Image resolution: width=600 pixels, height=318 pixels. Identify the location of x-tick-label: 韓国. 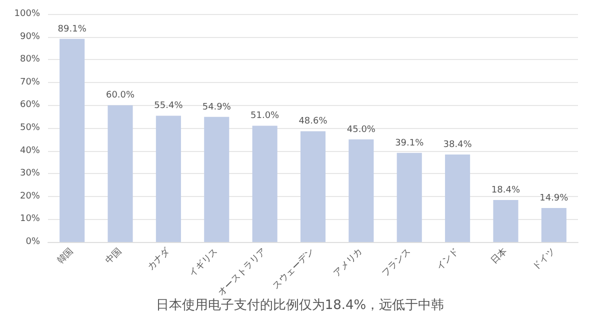
(65, 256).